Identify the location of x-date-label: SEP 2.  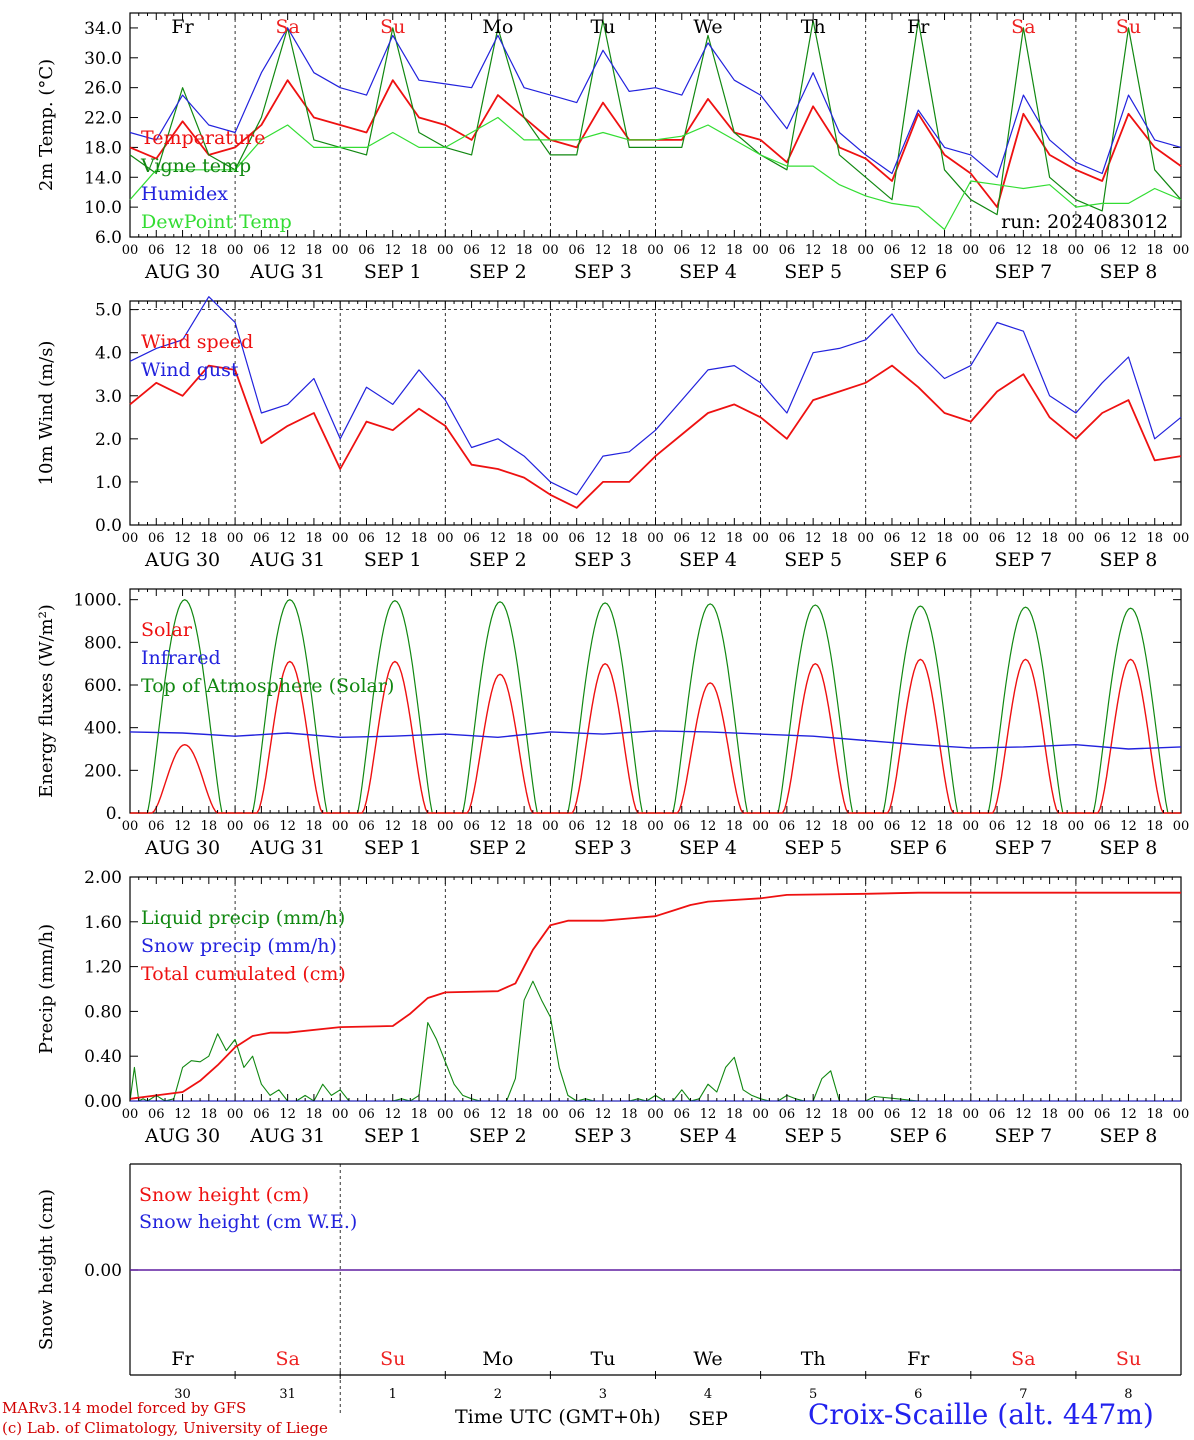
(498, 1136).